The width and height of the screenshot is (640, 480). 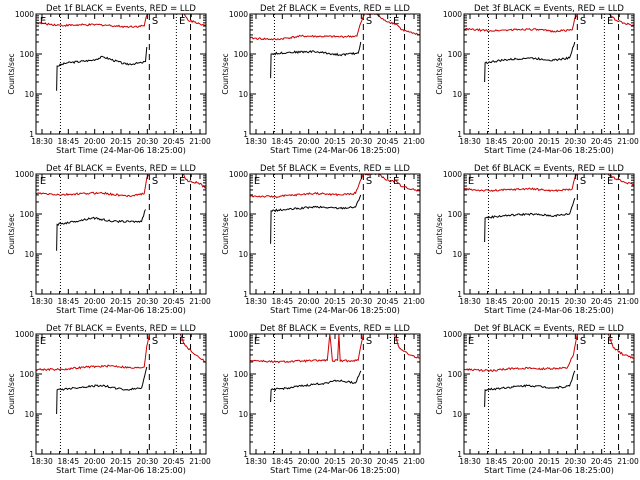 I want to click on chart-title: Det 5f BLACK = Events, RED = LLD, so click(x=335, y=169).